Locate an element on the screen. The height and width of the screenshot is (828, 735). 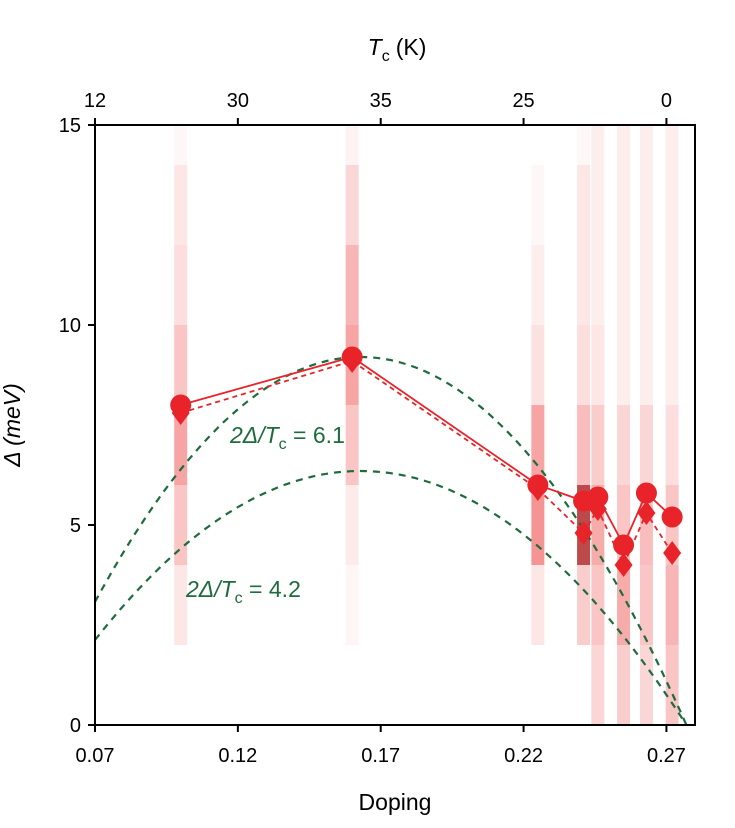
top-tick-label: 0 is located at coordinates (666, 101).